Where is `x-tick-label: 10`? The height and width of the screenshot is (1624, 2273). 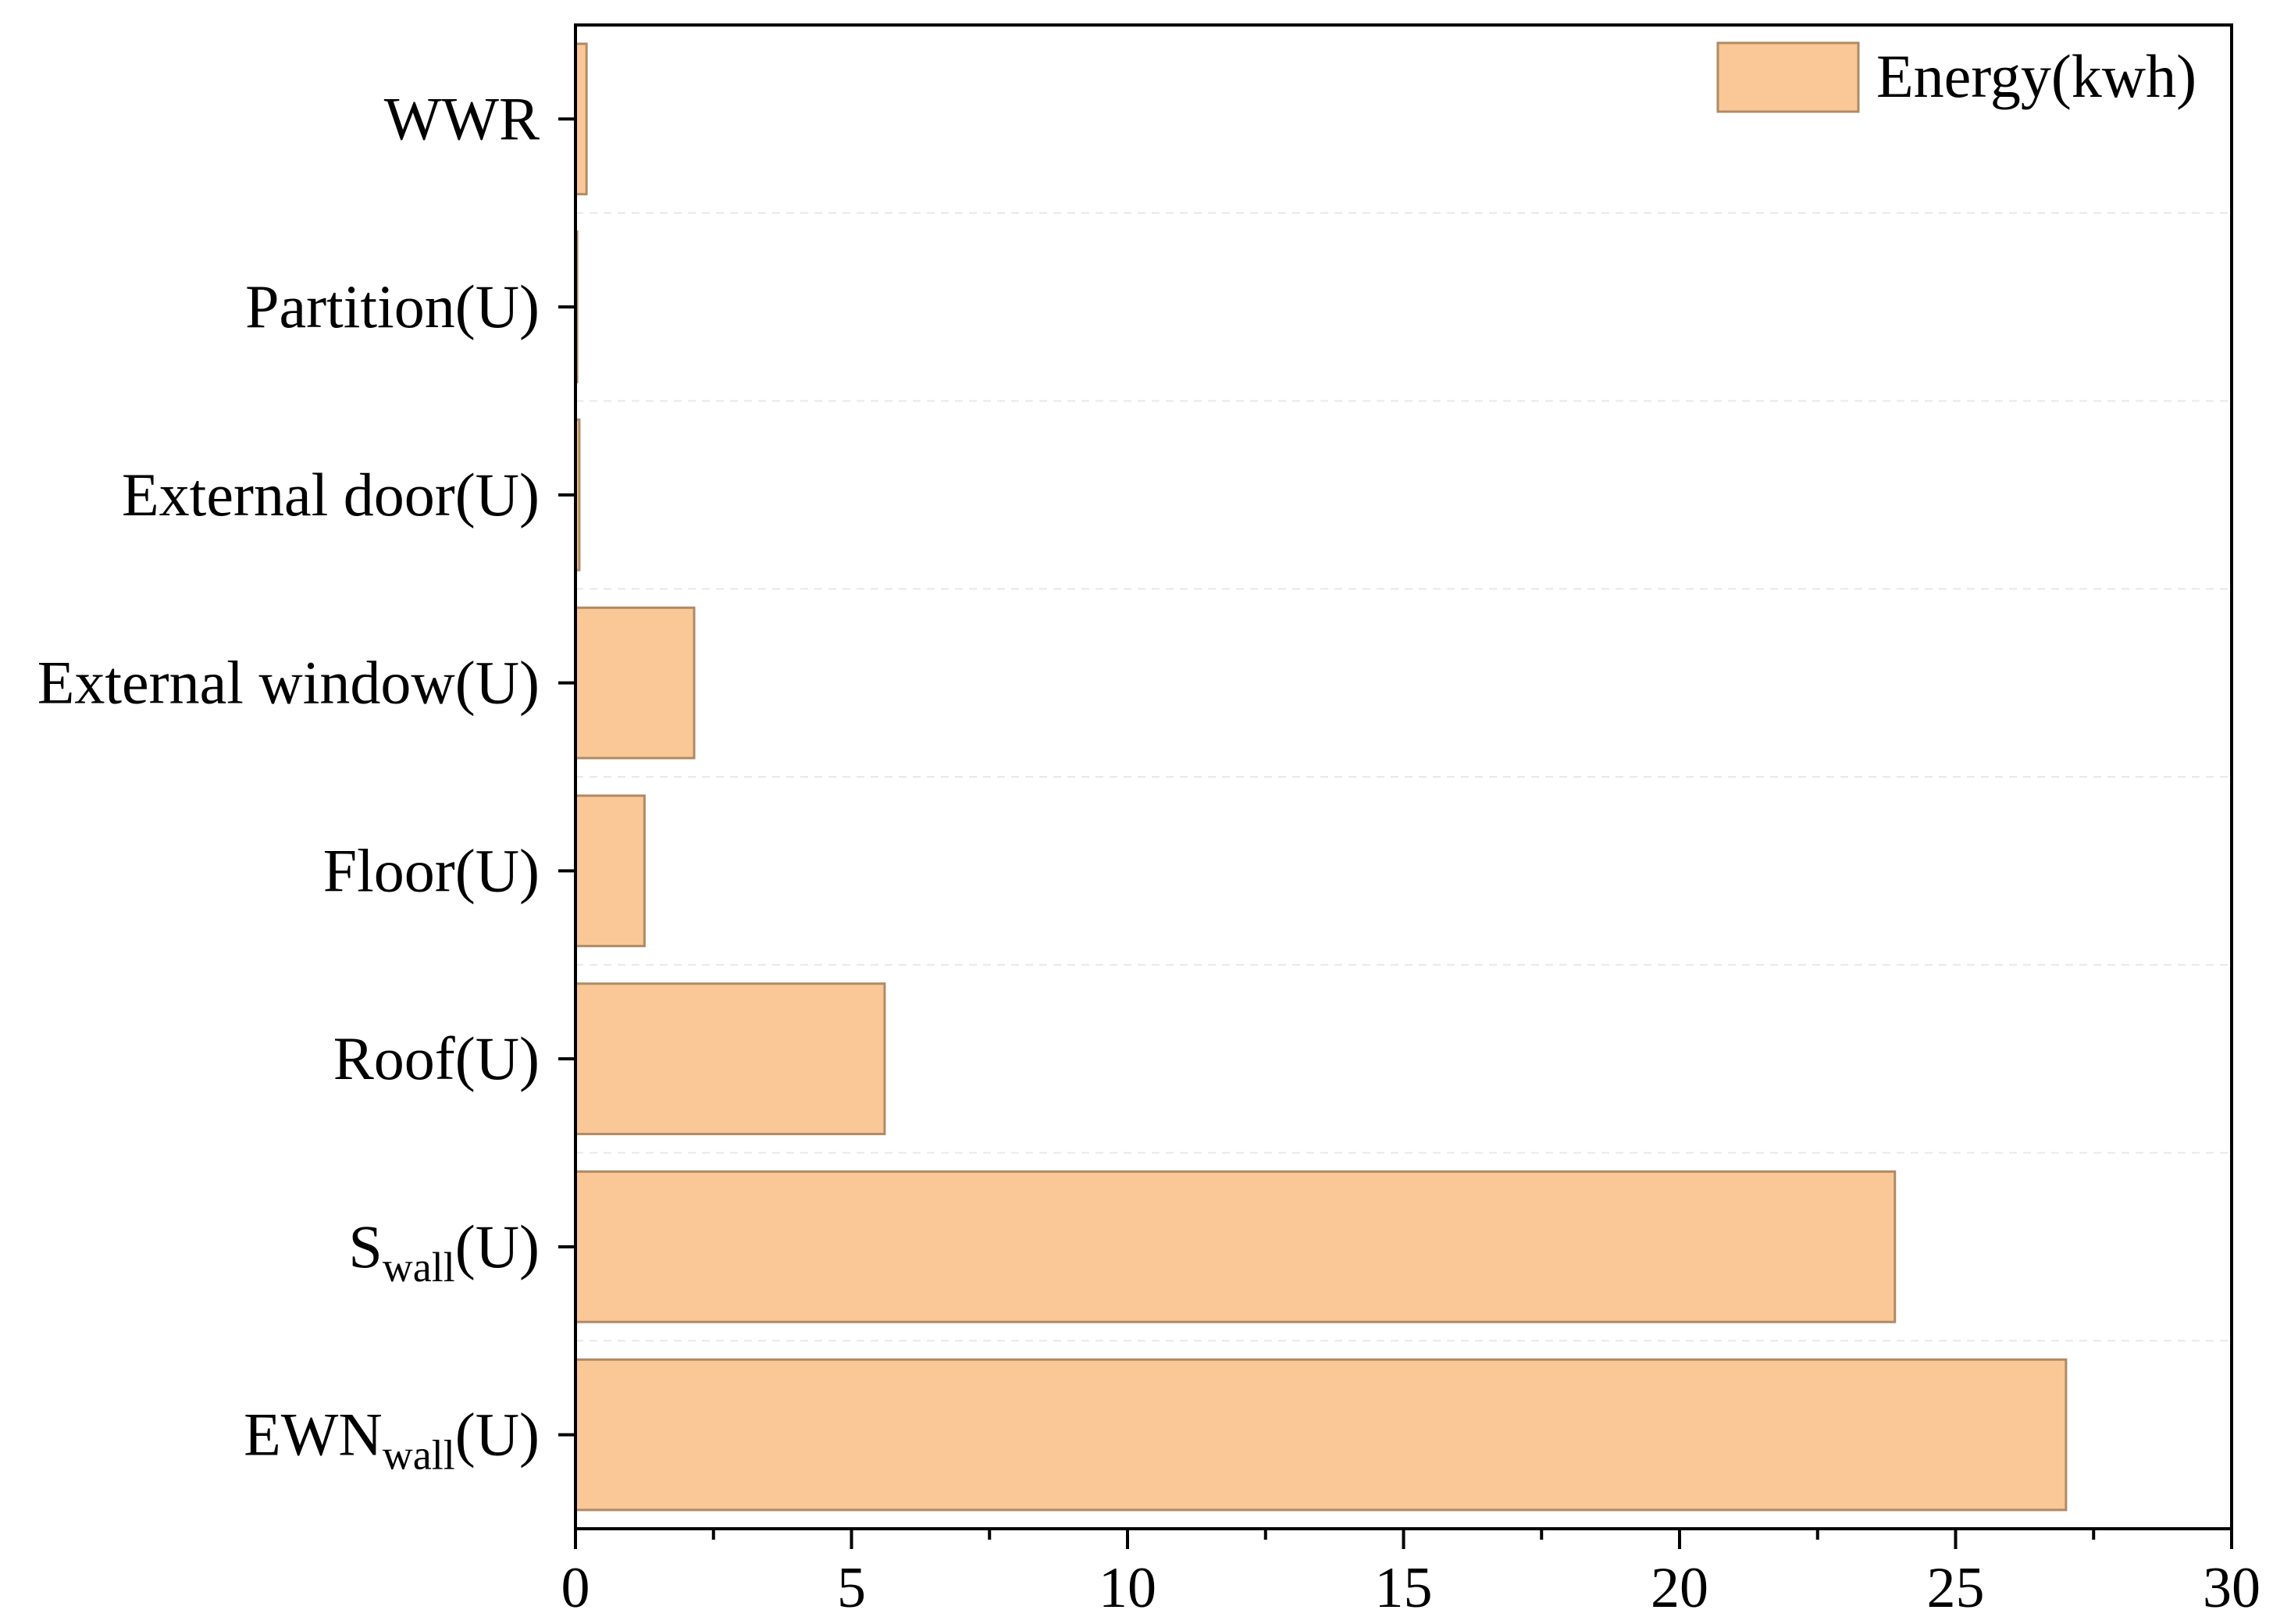
x-tick-label: 10 is located at coordinates (1127, 1588).